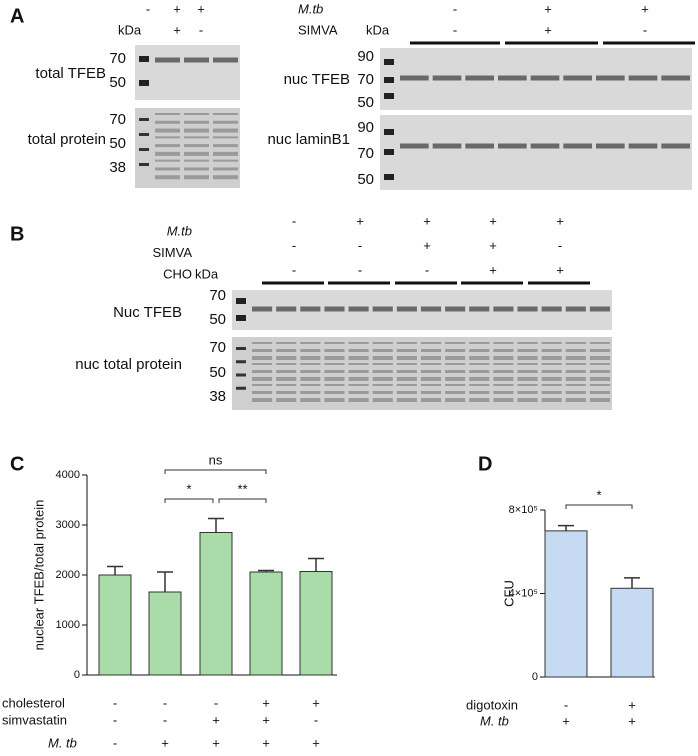 The width and height of the screenshot is (698, 756). Describe the element at coordinates (599, 506) in the screenshot. I see `significance-bracket` at that location.